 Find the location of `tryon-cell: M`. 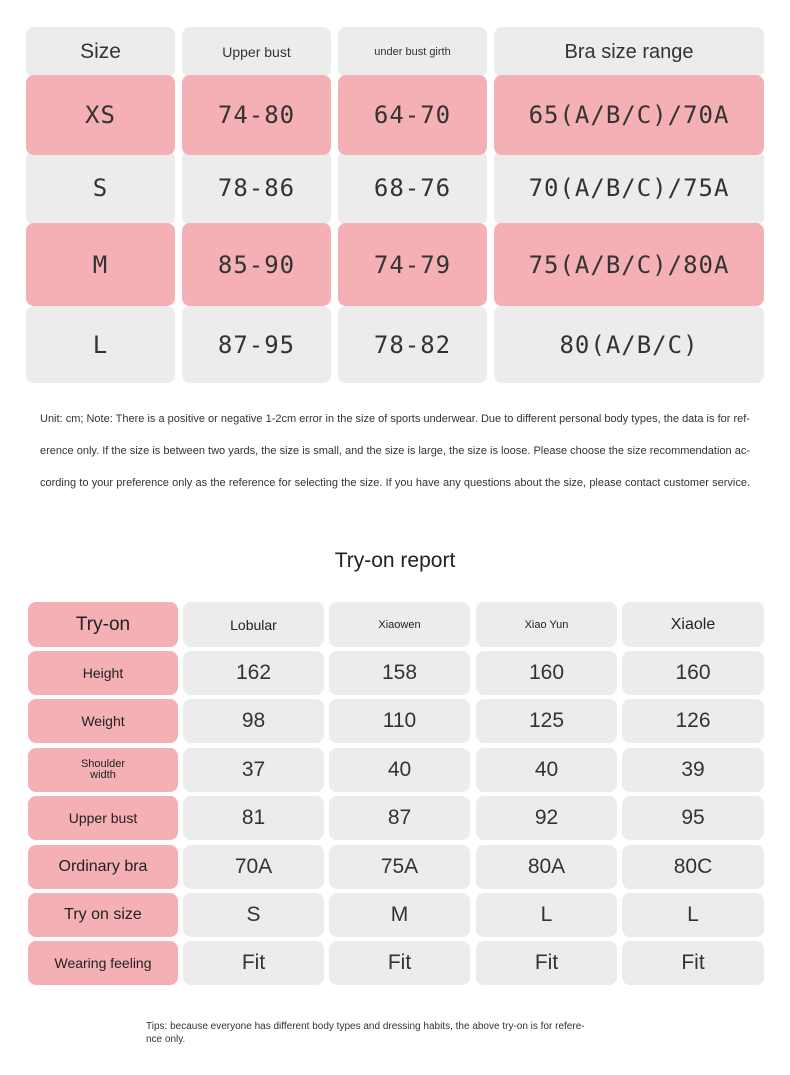

tryon-cell: M is located at coordinates (399, 915).